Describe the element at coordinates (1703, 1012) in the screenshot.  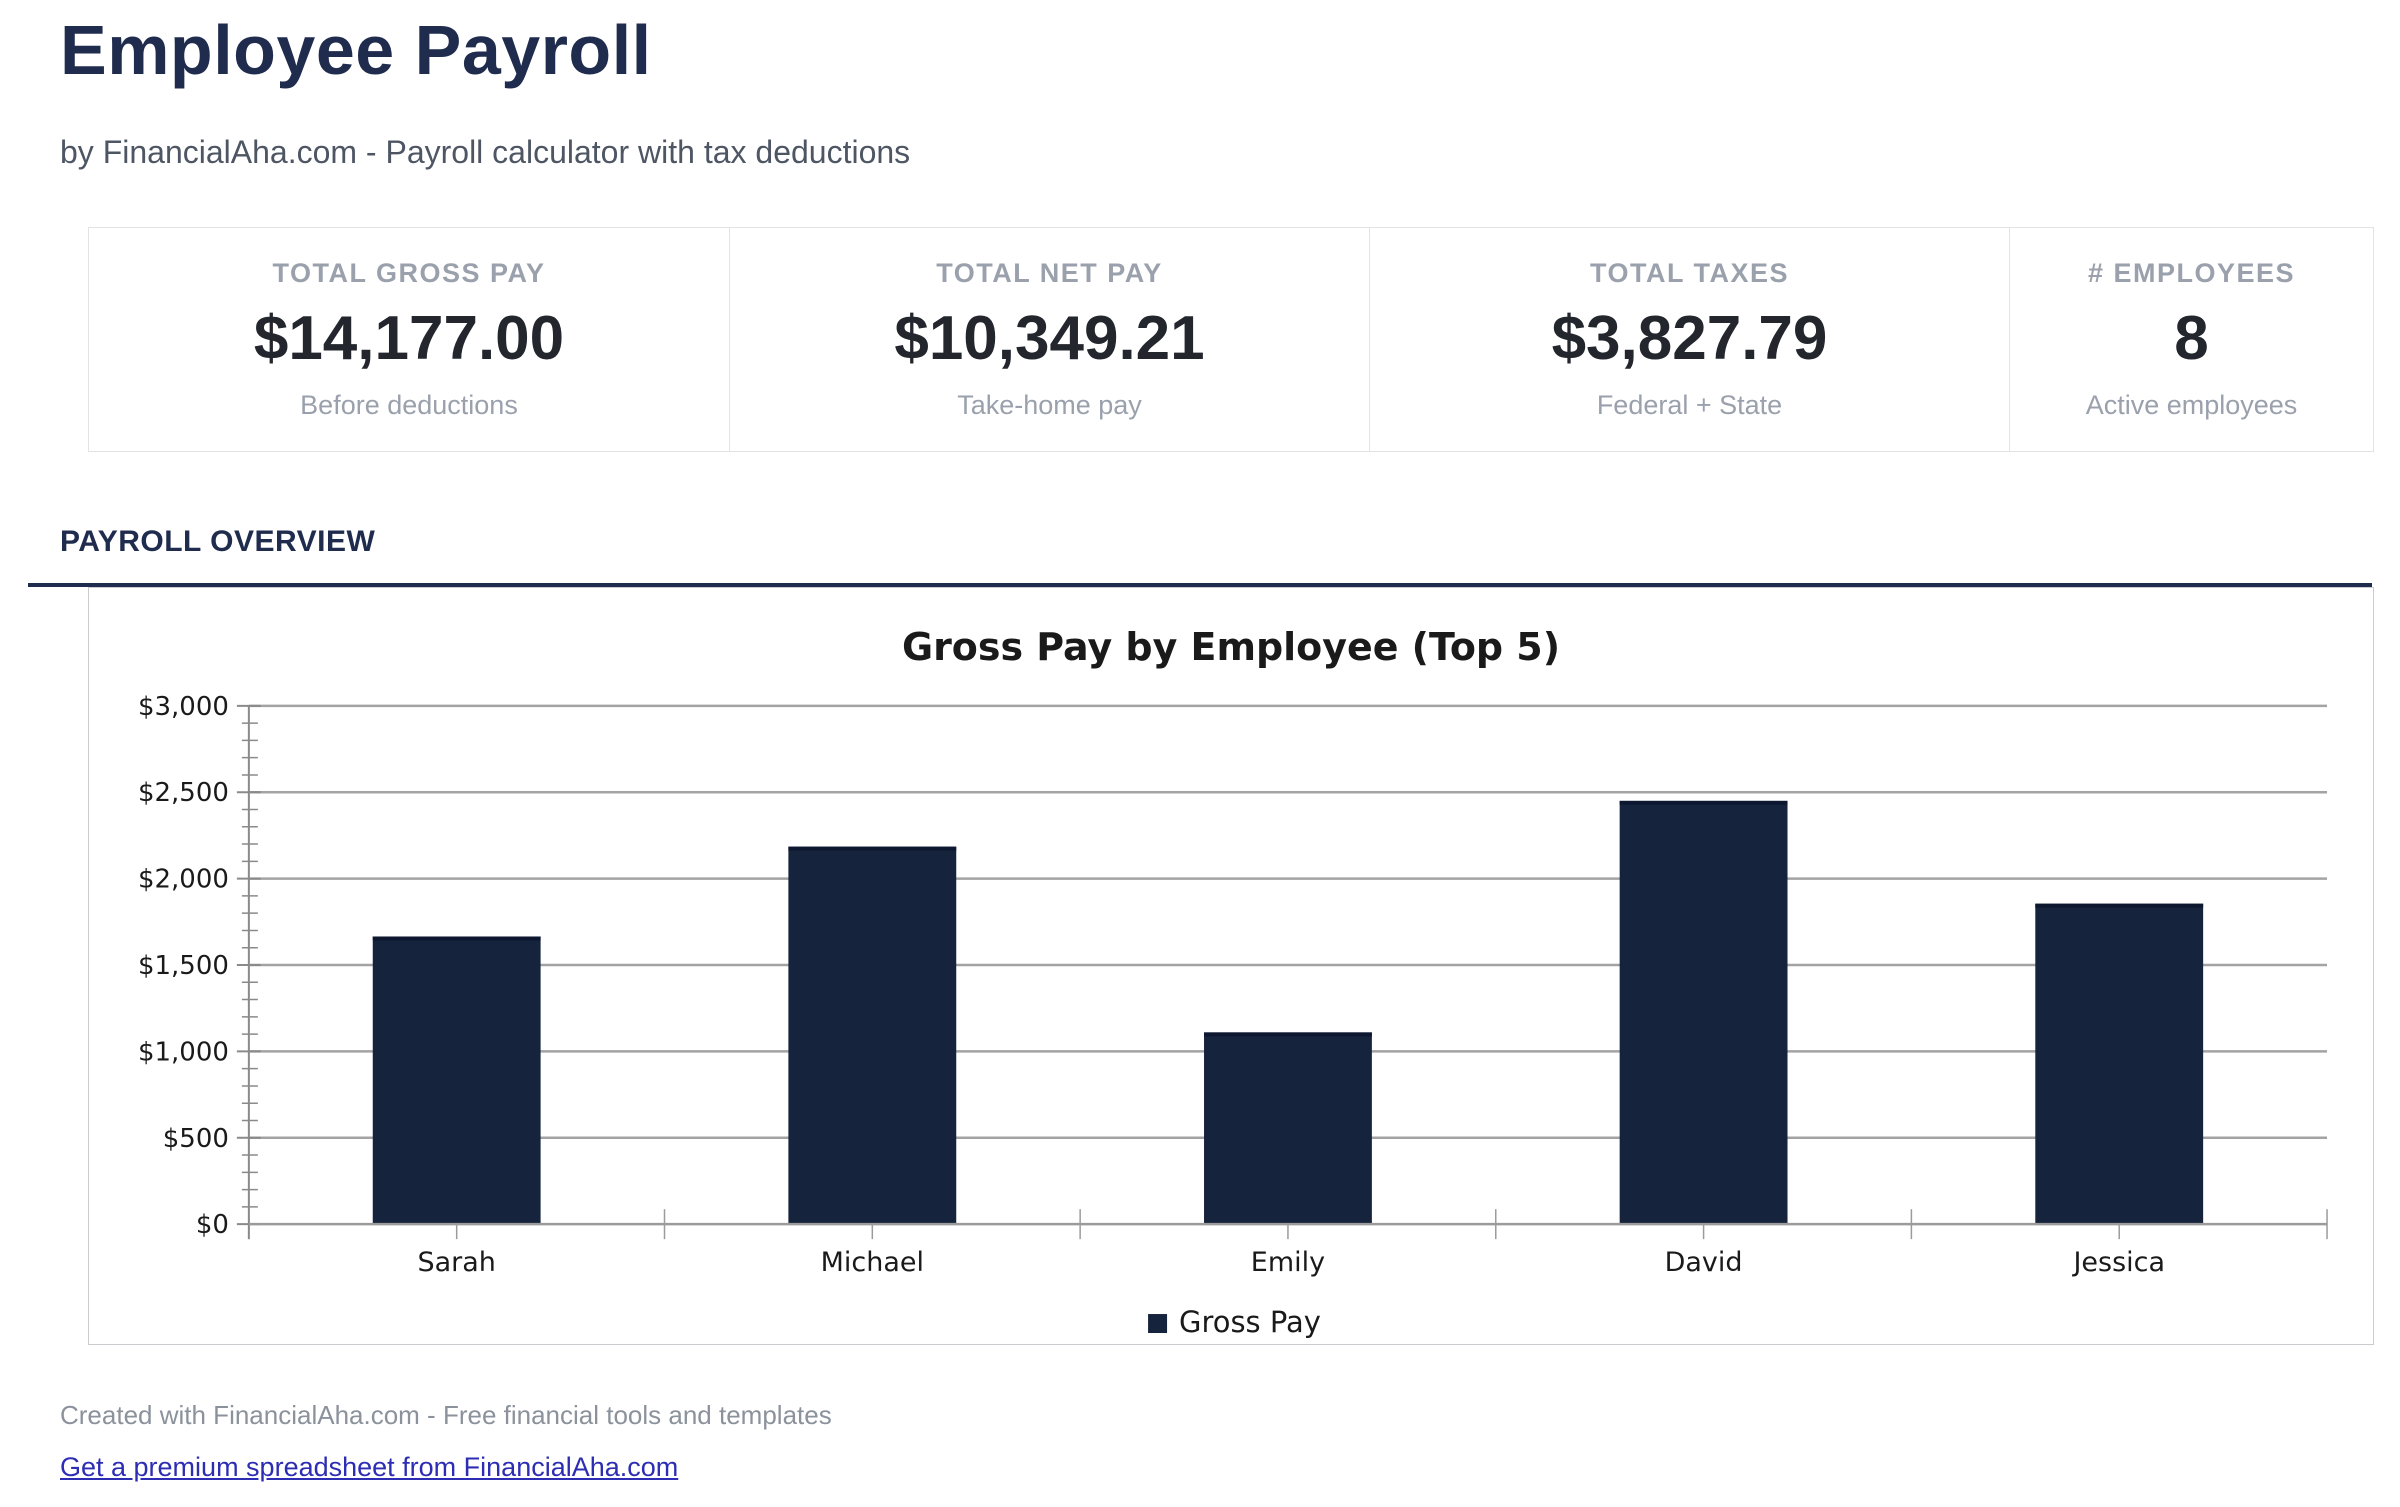
I see `bar-david` at that location.